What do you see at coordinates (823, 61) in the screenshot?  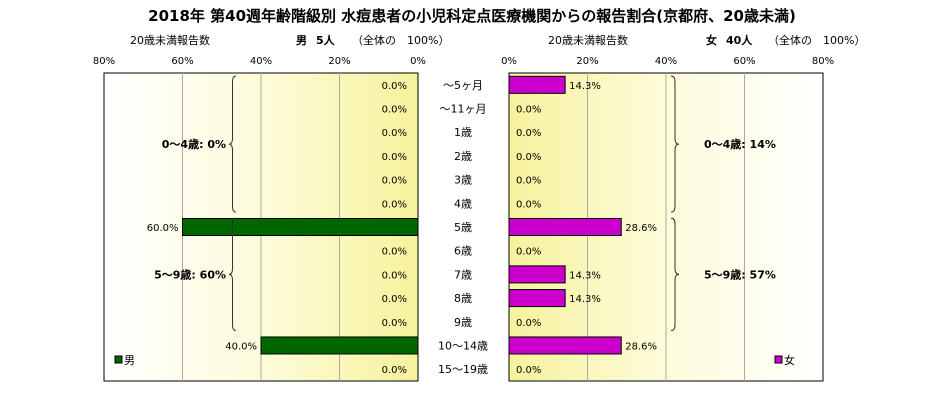 I see `right-tick-label: 80%` at bounding box center [823, 61].